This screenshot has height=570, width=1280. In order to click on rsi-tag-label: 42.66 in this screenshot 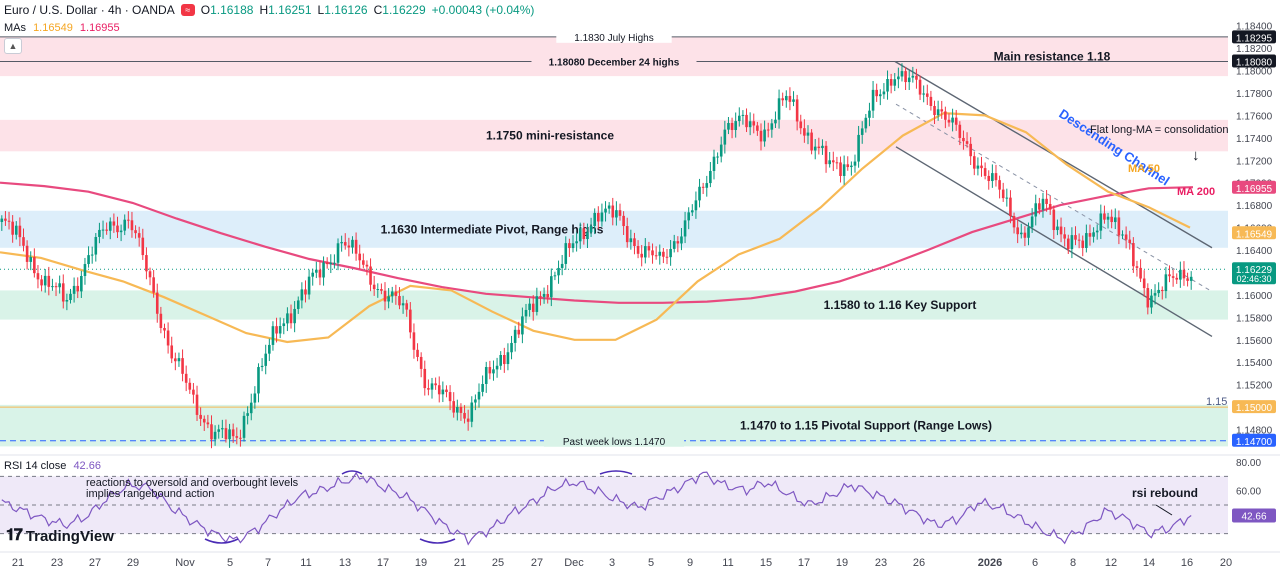, I will do `click(1253, 517)`.